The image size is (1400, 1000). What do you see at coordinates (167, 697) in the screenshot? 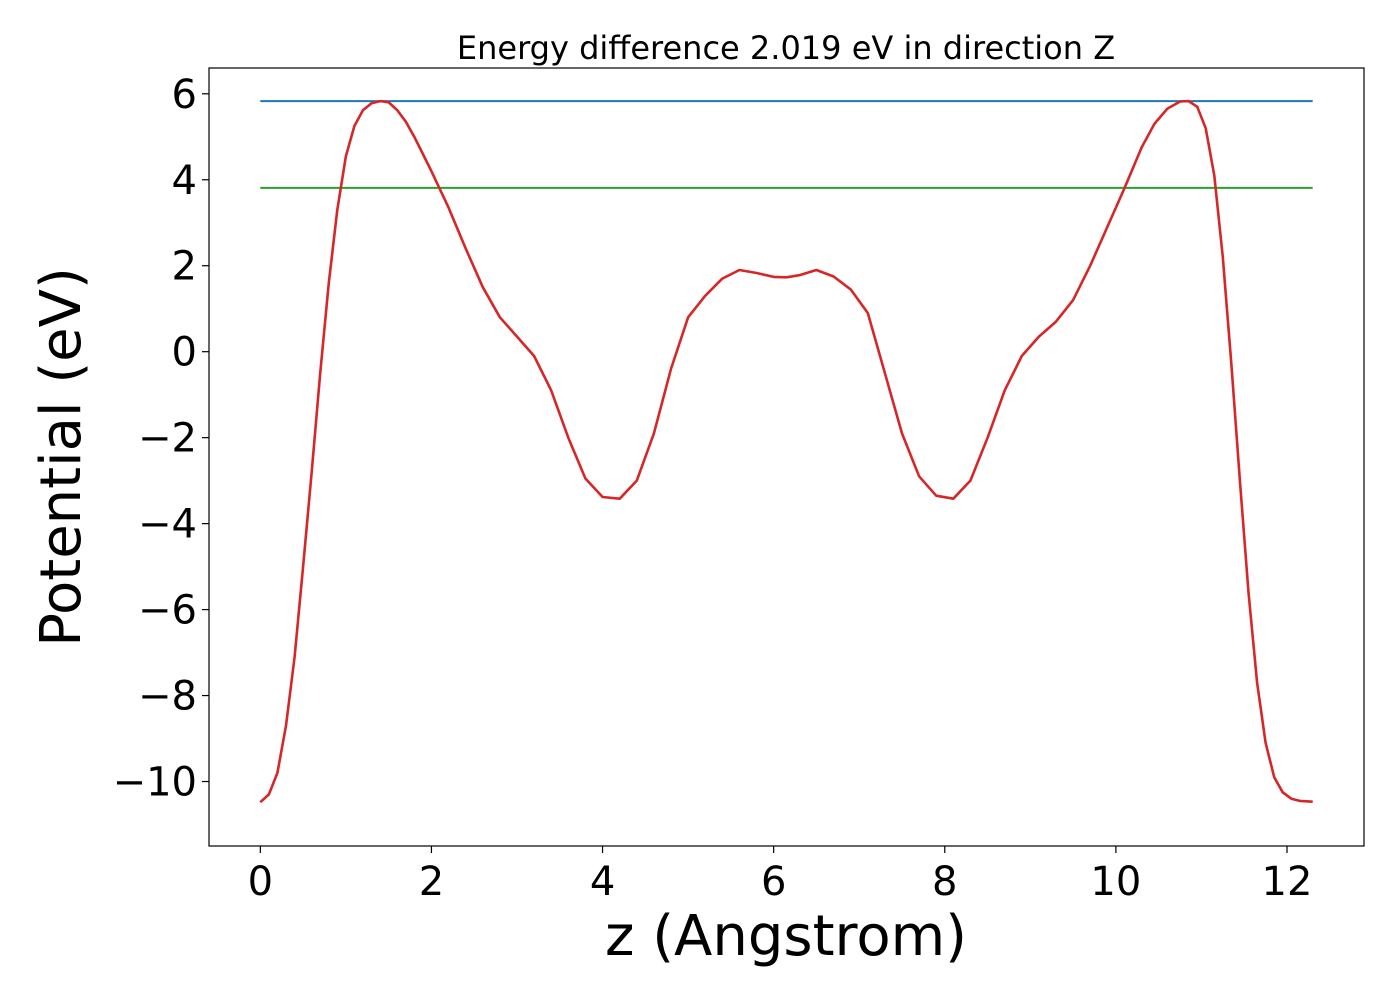
I see `y-tick-label: −8` at bounding box center [167, 697].